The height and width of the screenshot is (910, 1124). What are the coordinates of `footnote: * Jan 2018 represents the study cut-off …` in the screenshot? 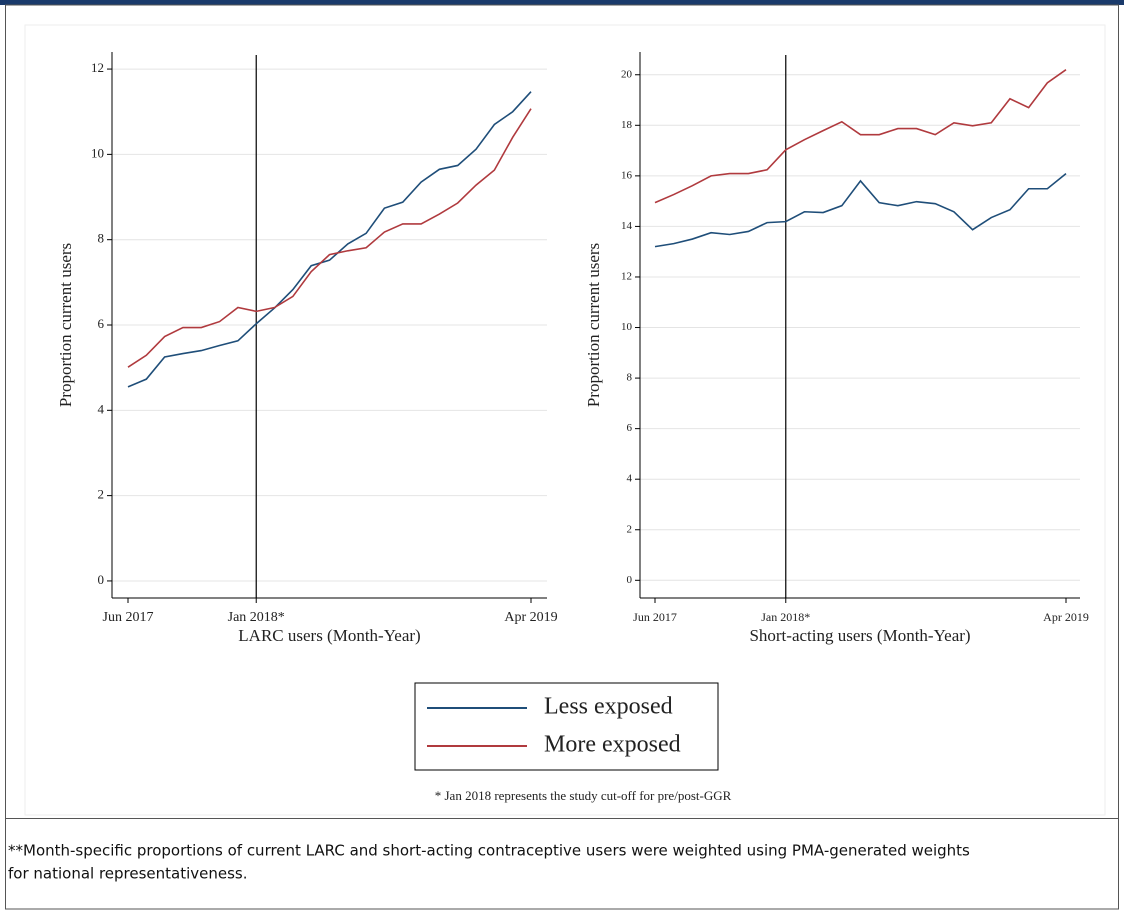 It's located at (583, 795).